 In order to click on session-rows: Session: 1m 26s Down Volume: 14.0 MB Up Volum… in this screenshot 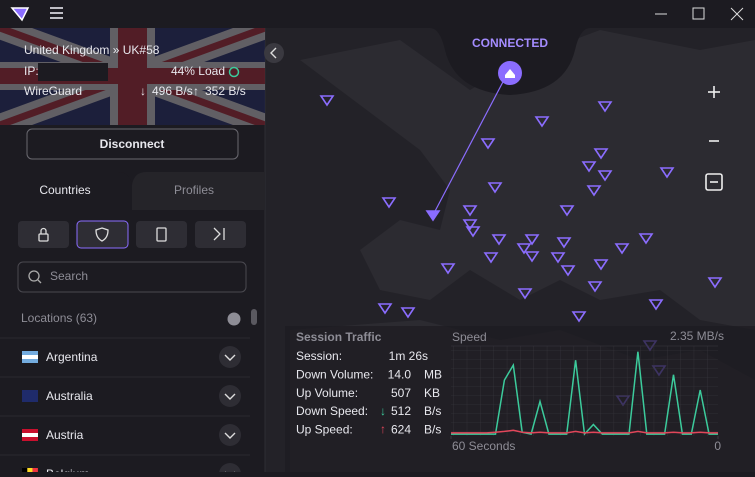, I will do `click(369, 392)`.